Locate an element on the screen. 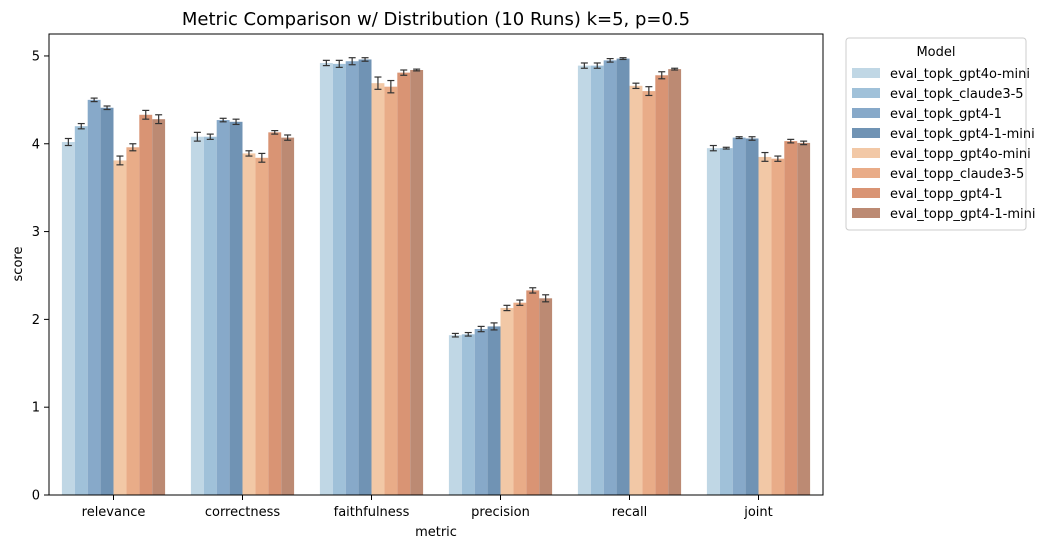 The width and height of the screenshot is (1061, 548). x-tick-label: relevance is located at coordinates (114, 512).